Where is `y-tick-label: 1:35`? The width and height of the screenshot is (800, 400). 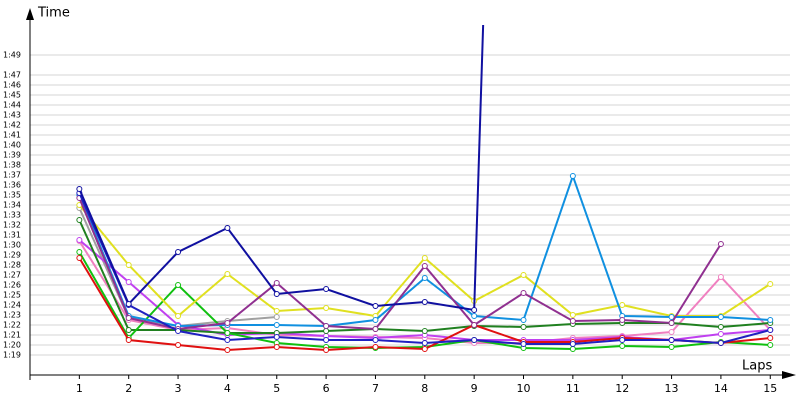 y-tick-label: 1:35 is located at coordinates (12, 195).